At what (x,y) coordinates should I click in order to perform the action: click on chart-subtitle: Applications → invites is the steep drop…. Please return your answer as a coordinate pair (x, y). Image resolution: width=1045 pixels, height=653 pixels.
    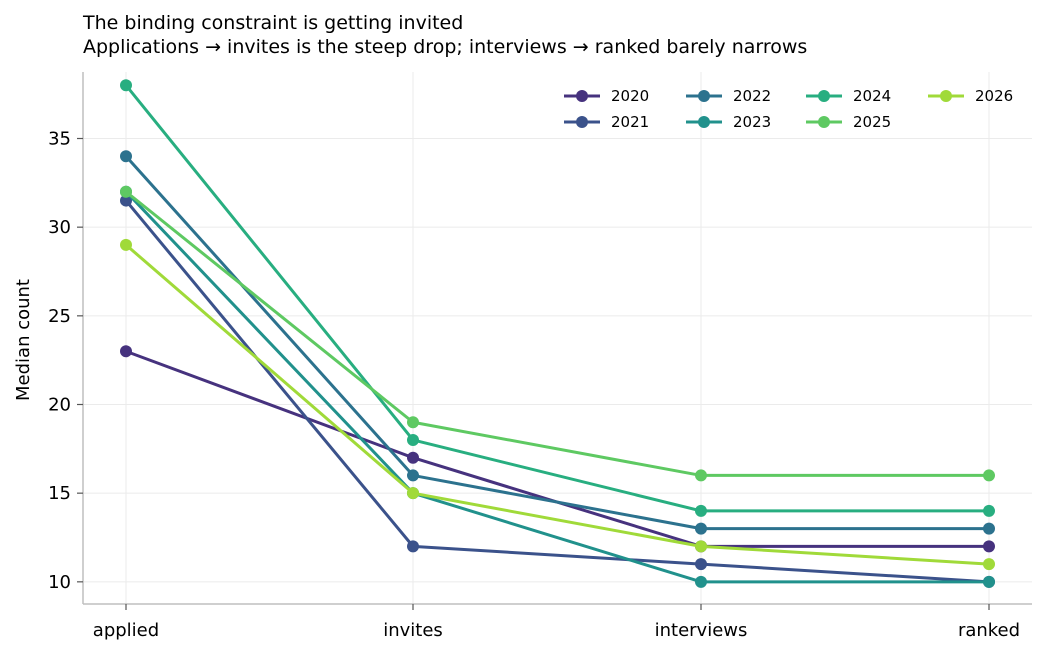
    Looking at the image, I should click on (445, 47).